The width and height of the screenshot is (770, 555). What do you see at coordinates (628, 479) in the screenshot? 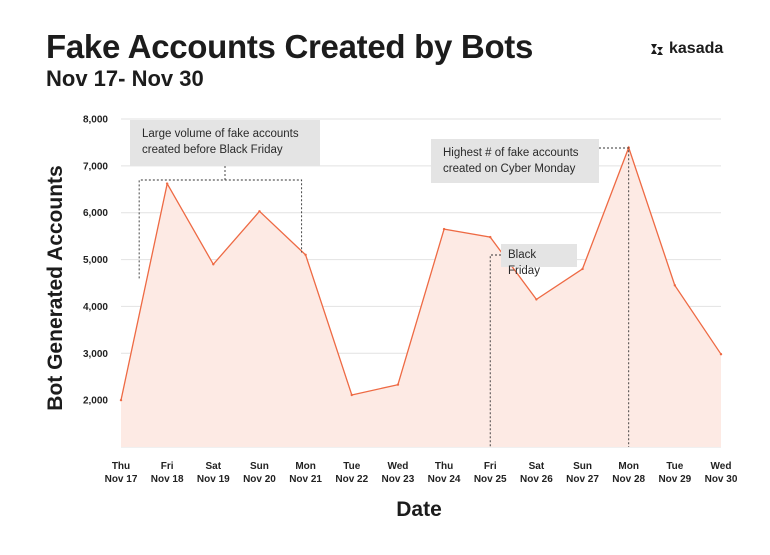
I see `x-tick-date: Nov 28` at bounding box center [628, 479].